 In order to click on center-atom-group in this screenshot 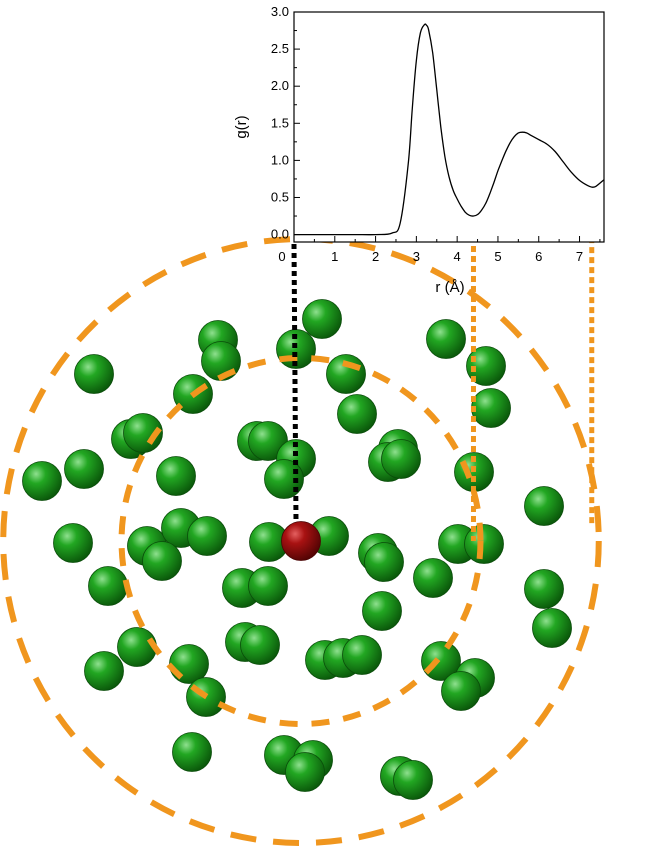, I will do `click(301, 541)`.